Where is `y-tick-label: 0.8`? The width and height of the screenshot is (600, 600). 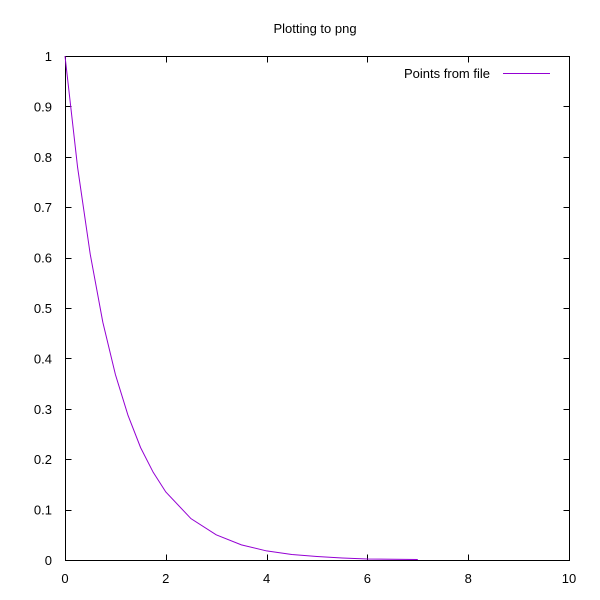 y-tick-label: 0.8 is located at coordinates (43, 157).